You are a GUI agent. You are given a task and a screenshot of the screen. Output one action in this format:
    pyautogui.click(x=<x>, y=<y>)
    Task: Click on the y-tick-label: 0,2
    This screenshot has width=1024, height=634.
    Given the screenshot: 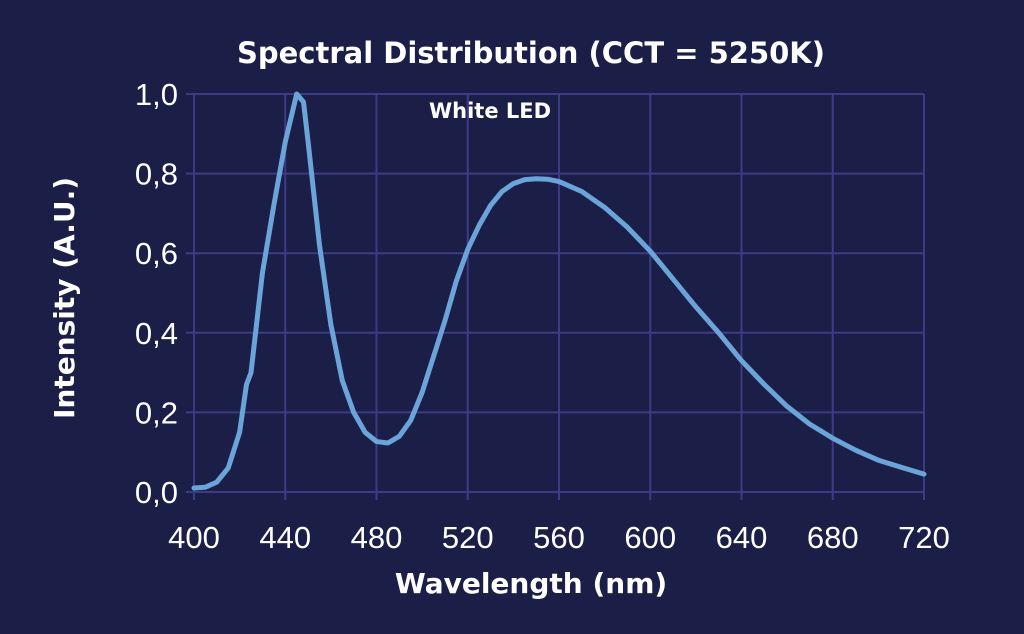 What is the action you would take?
    pyautogui.click(x=156, y=412)
    